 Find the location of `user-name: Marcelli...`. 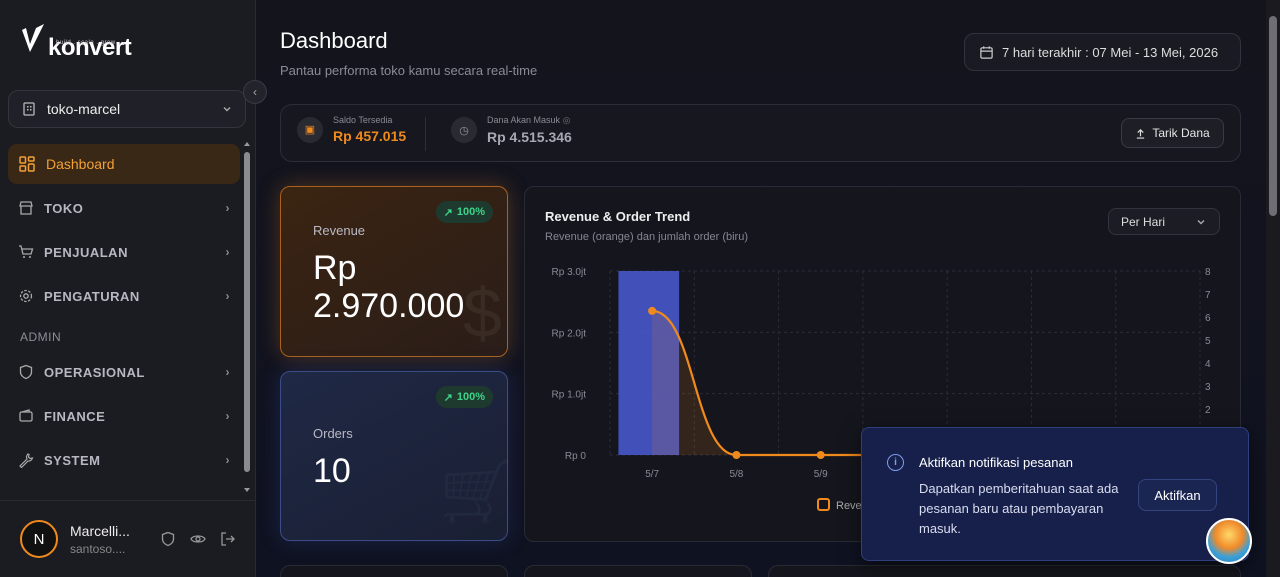

user-name: Marcelli... is located at coordinates (100, 530).